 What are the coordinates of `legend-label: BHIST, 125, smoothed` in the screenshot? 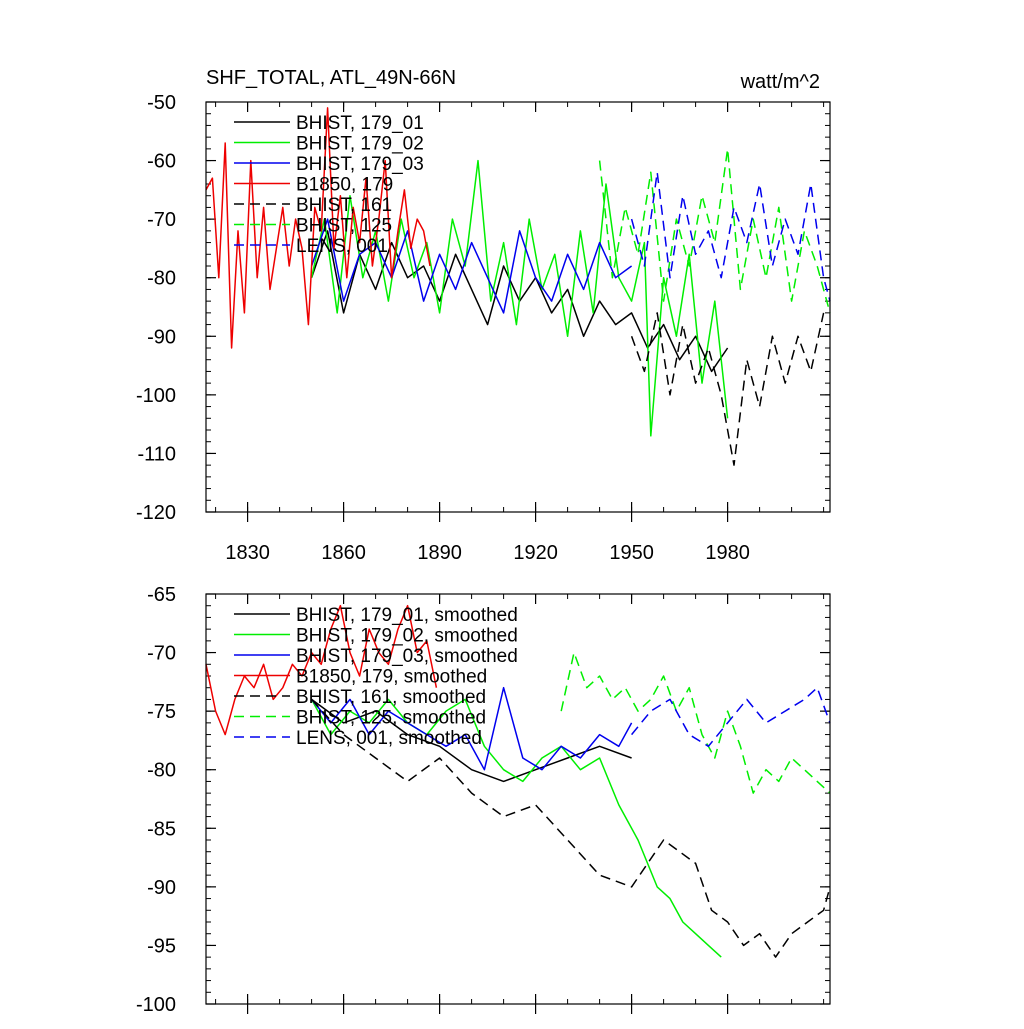 It's located at (391, 718).